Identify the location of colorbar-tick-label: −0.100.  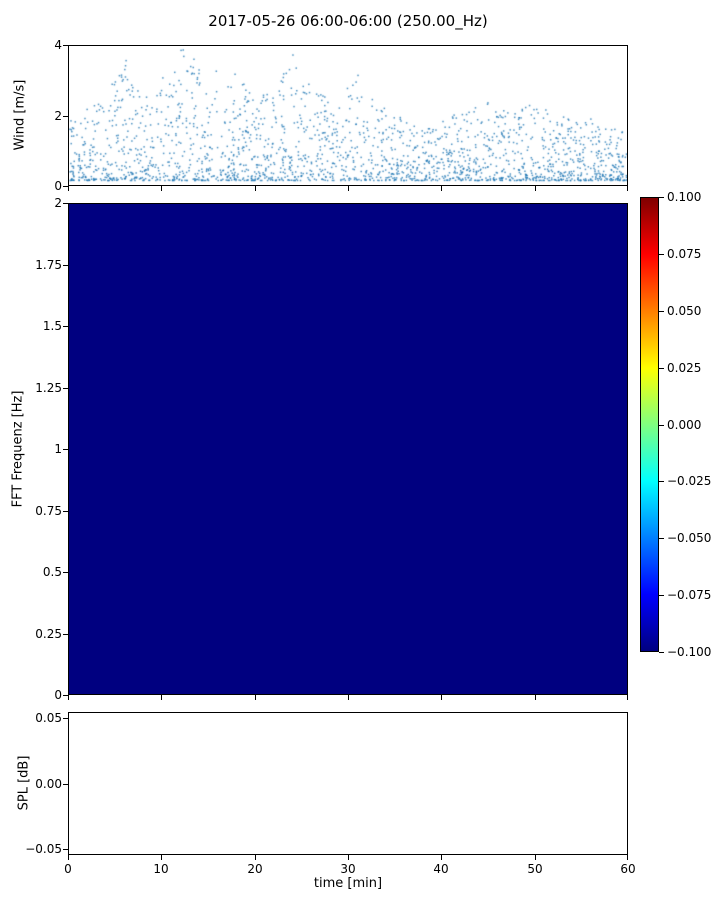
(689, 652).